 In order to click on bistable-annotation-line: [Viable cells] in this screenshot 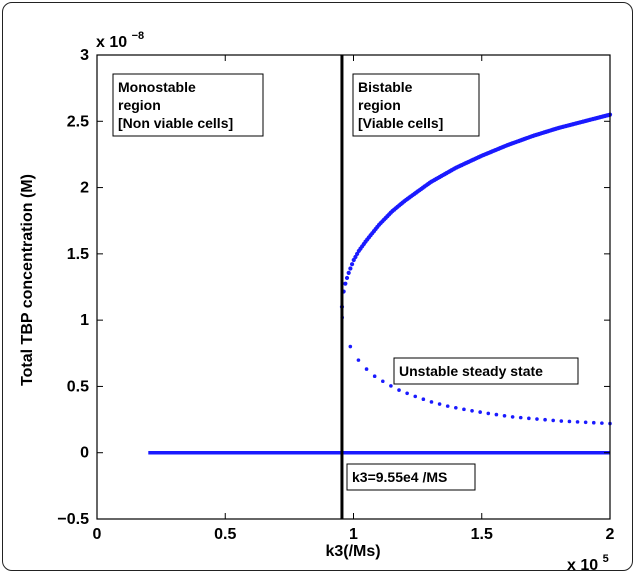, I will do `click(400, 123)`.